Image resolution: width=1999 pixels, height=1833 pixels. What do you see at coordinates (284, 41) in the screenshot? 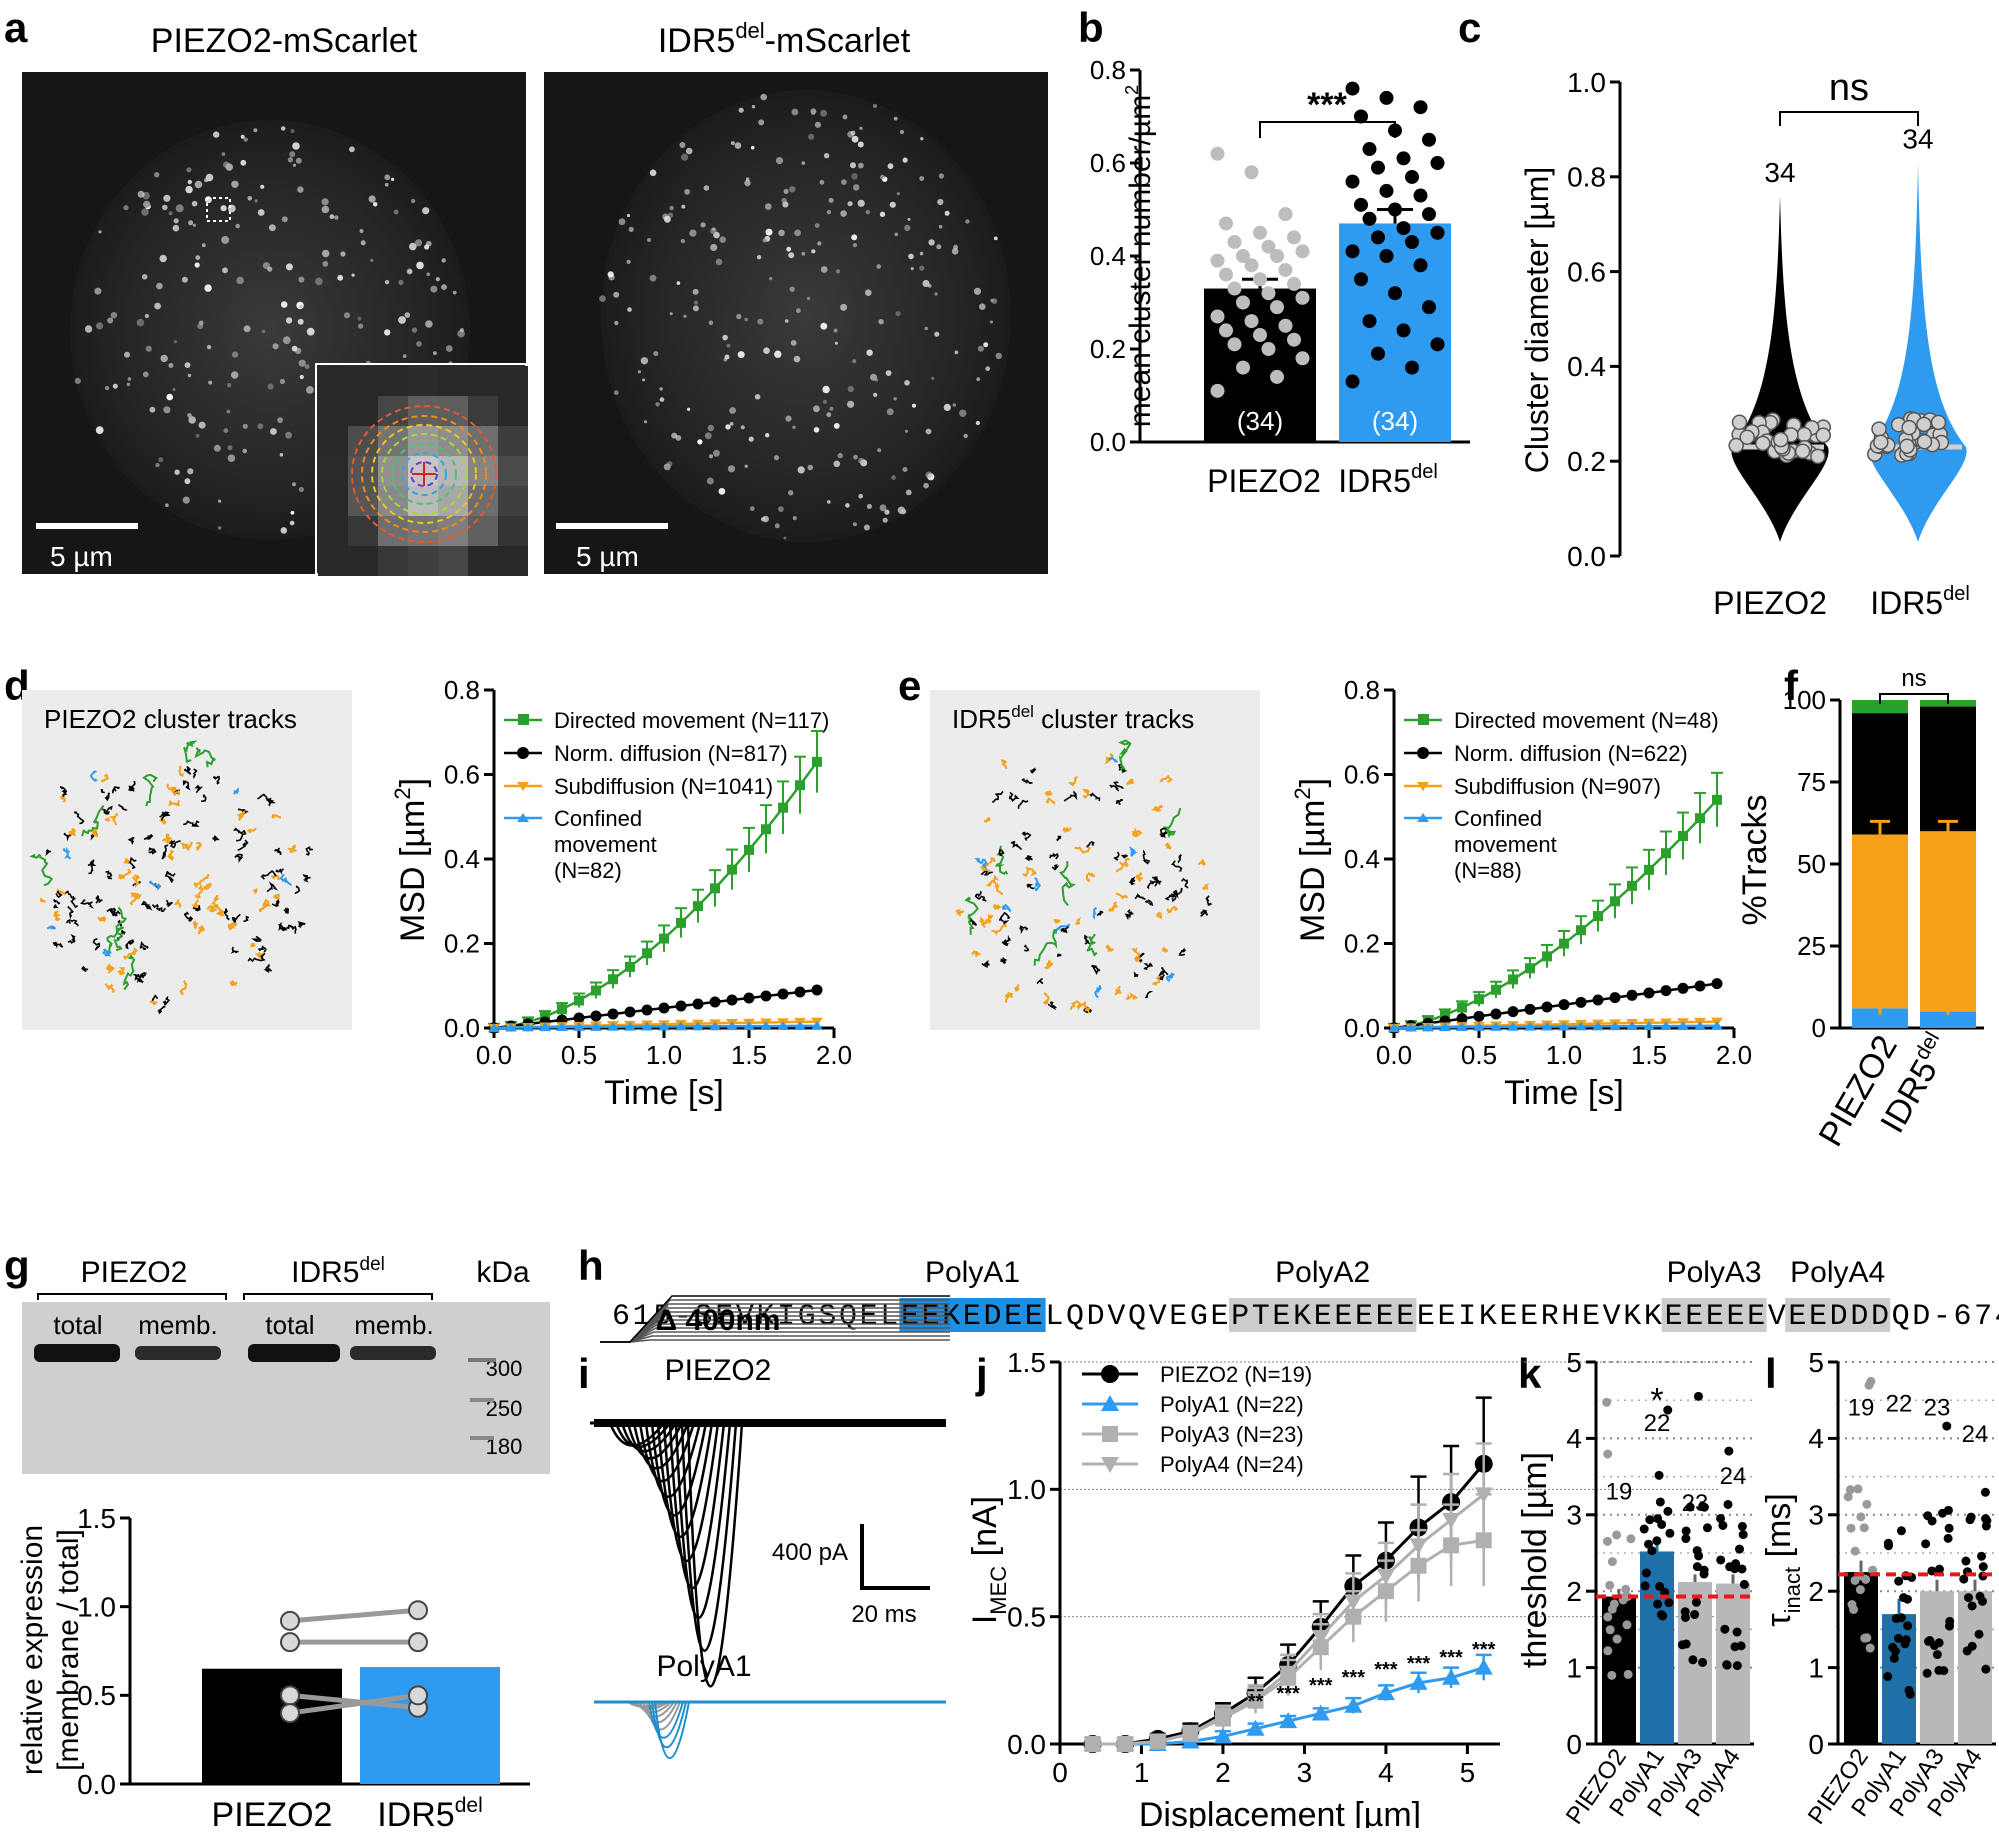
I see `image-title-left: PIEZO2-mScarlet` at bounding box center [284, 41].